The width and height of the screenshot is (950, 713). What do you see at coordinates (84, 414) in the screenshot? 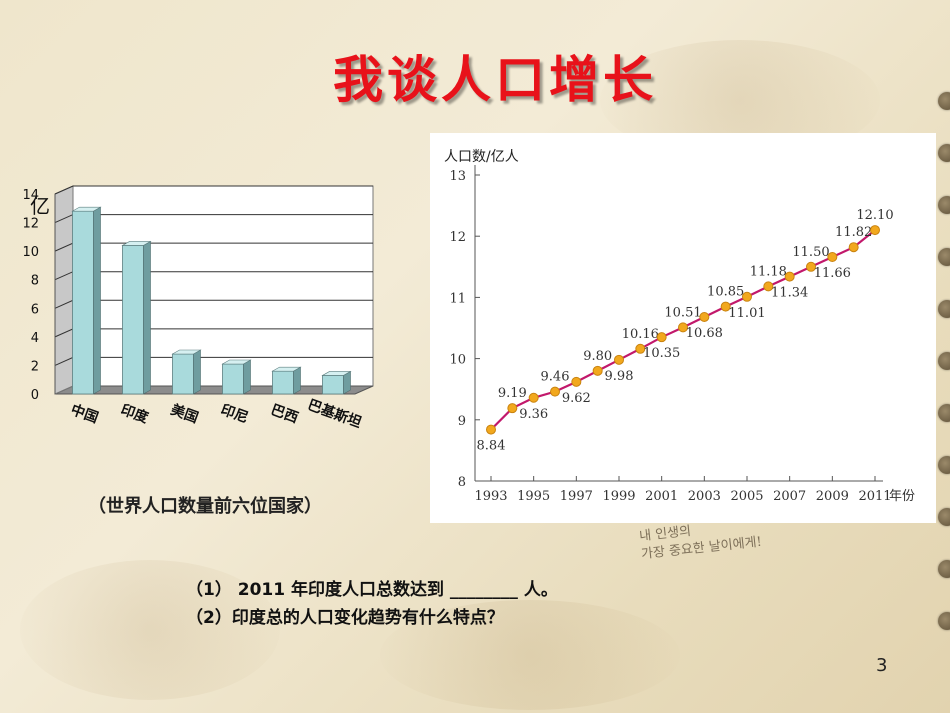
I see `bar-category-label: 中国` at bounding box center [84, 414].